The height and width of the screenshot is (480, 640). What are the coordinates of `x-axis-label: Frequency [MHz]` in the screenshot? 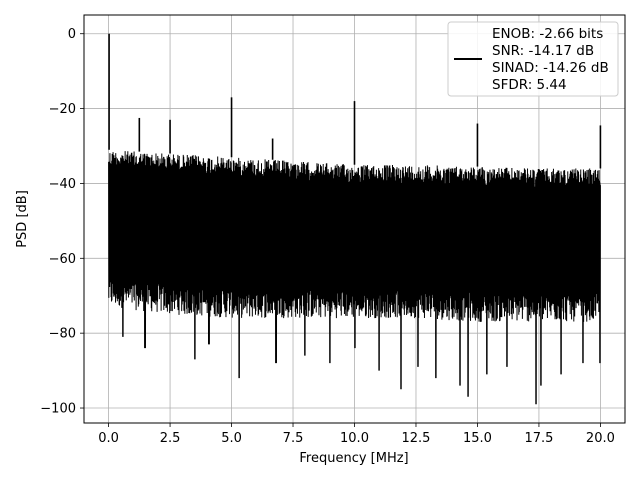 It's located at (353, 458).